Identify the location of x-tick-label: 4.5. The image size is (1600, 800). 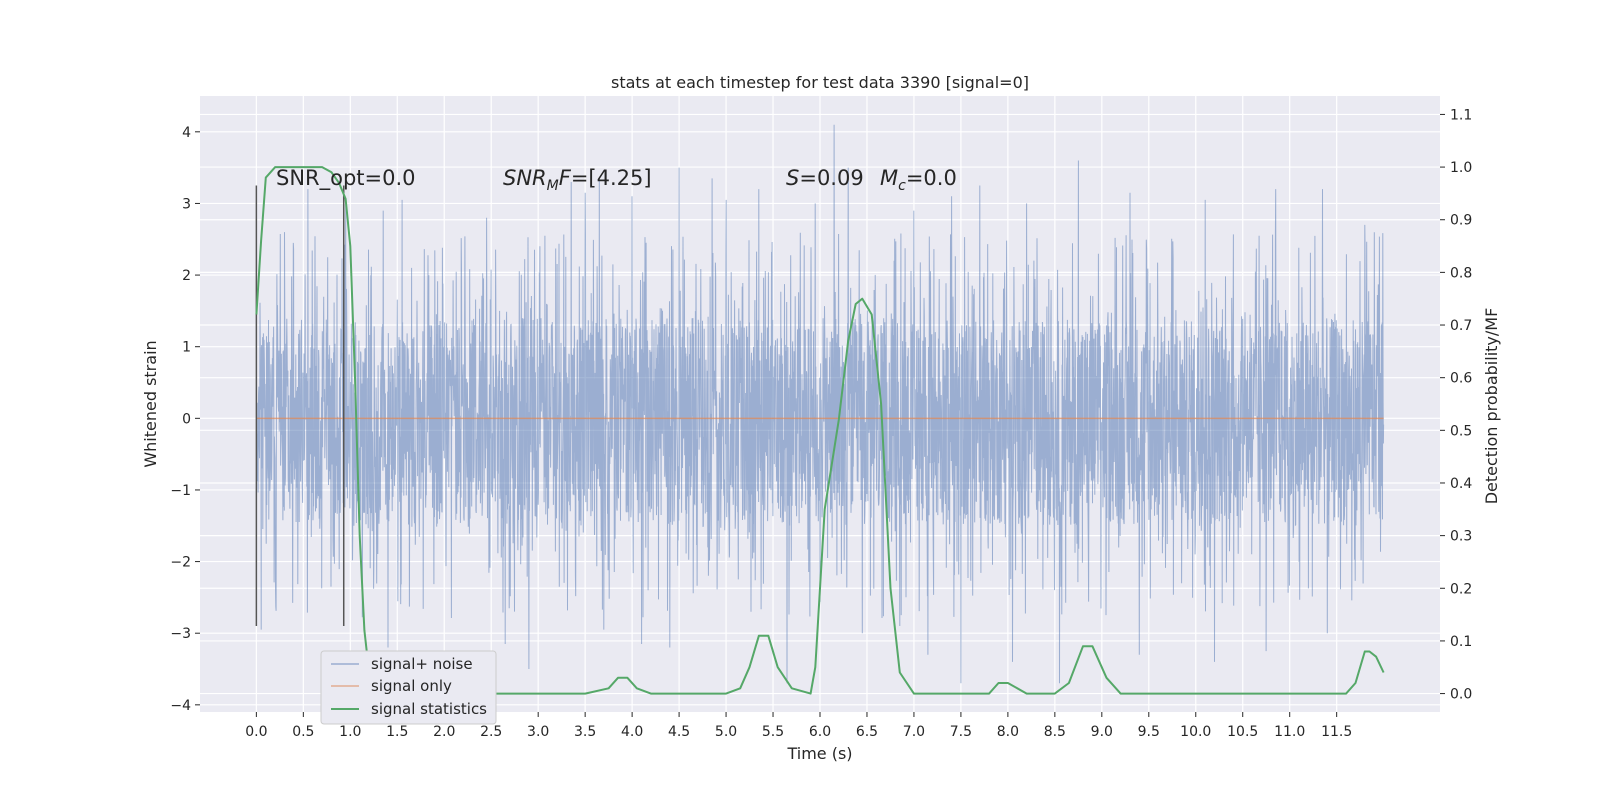
(679, 732).